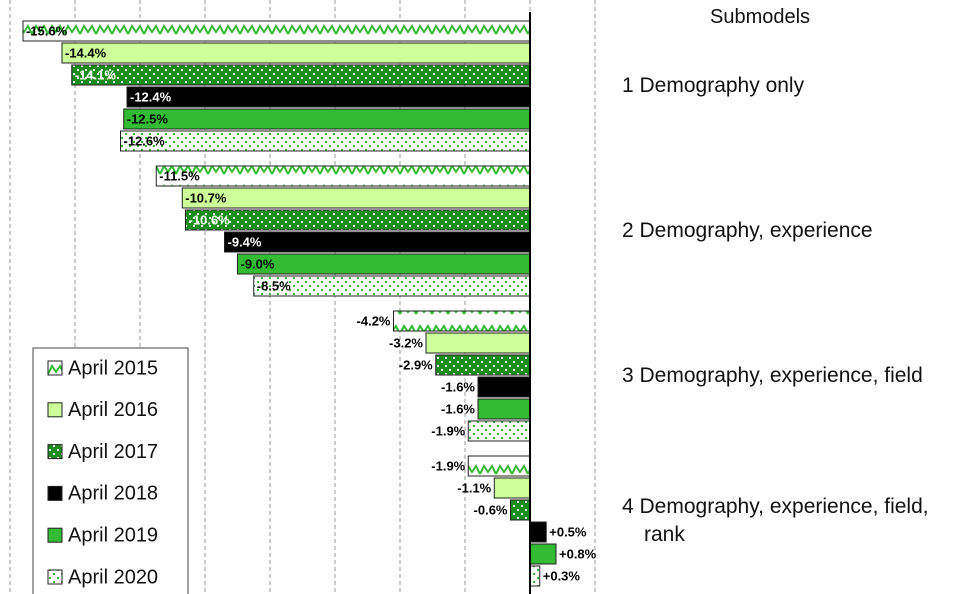 This screenshot has width=956, height=594. Describe the element at coordinates (274, 285) in the screenshot. I see `value-label: -8.5%` at that location.